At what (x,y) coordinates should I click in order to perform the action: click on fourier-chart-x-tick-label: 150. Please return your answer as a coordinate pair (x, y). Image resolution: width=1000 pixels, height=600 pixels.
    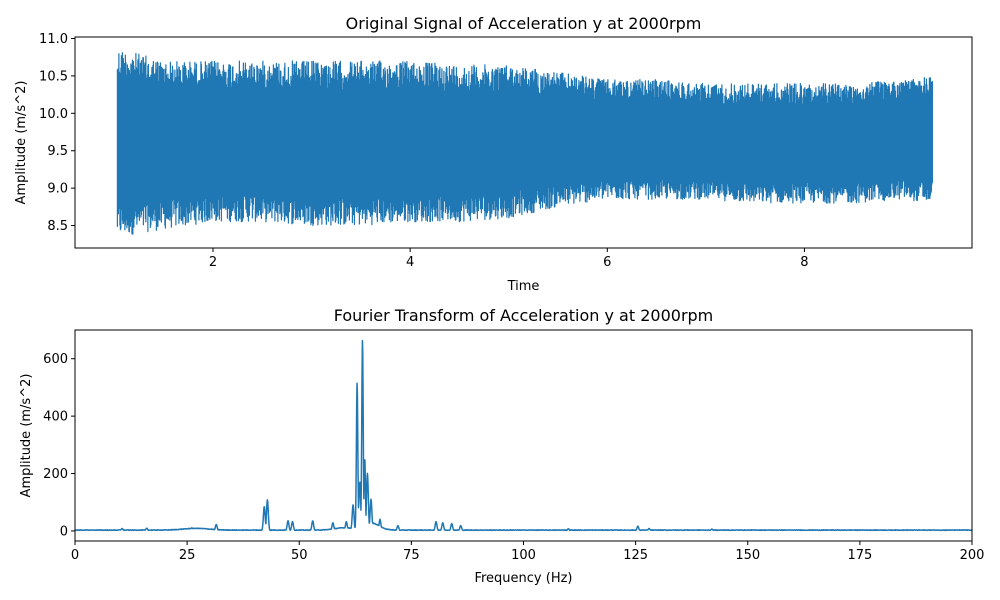
    Looking at the image, I should click on (747, 555).